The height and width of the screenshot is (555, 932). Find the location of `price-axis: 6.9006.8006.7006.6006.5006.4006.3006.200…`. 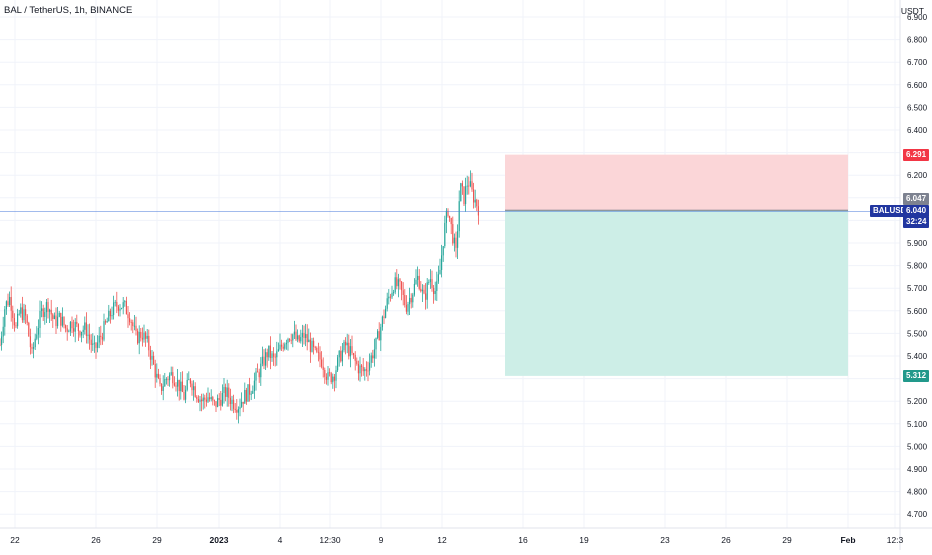

price-axis: 6.9006.8006.7006.6006.5006.4006.3006.200… is located at coordinates (913, 275).